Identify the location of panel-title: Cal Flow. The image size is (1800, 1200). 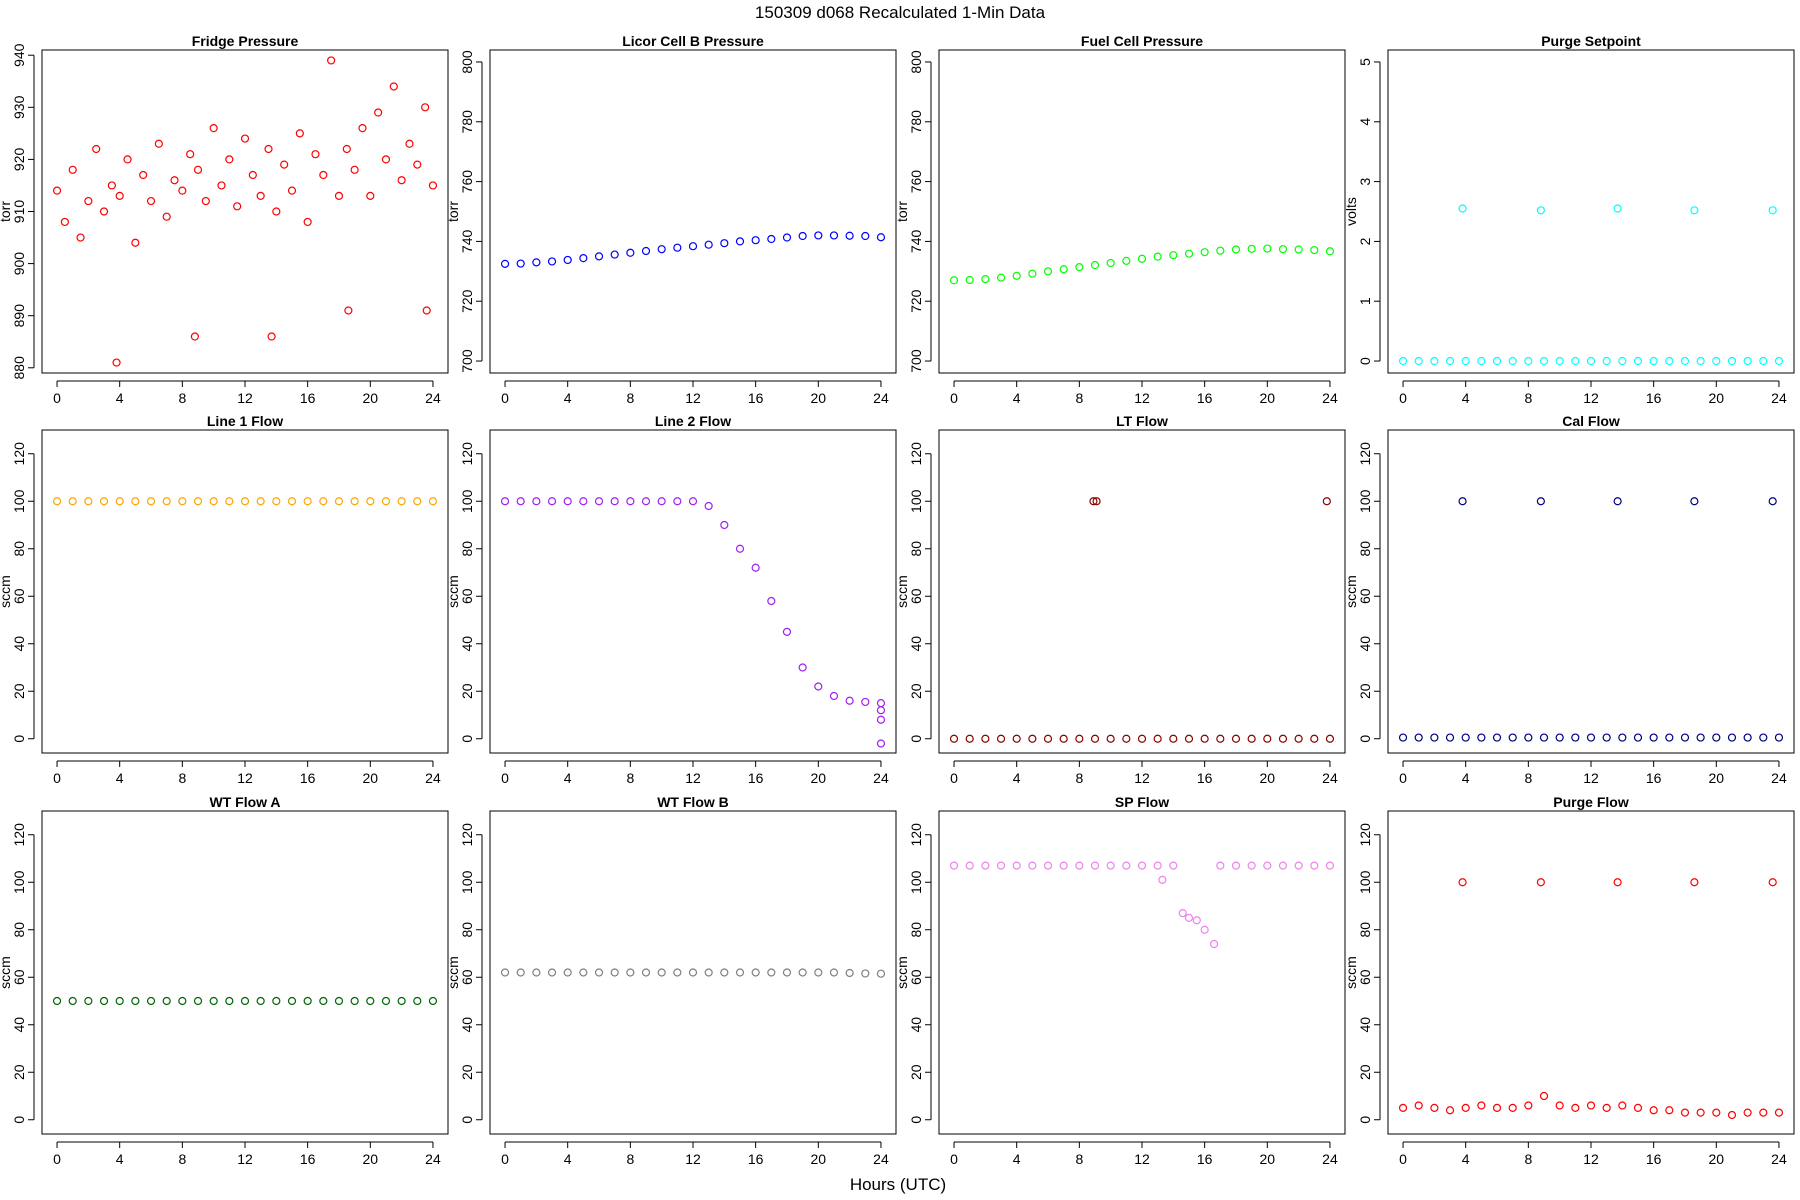
(1591, 421).